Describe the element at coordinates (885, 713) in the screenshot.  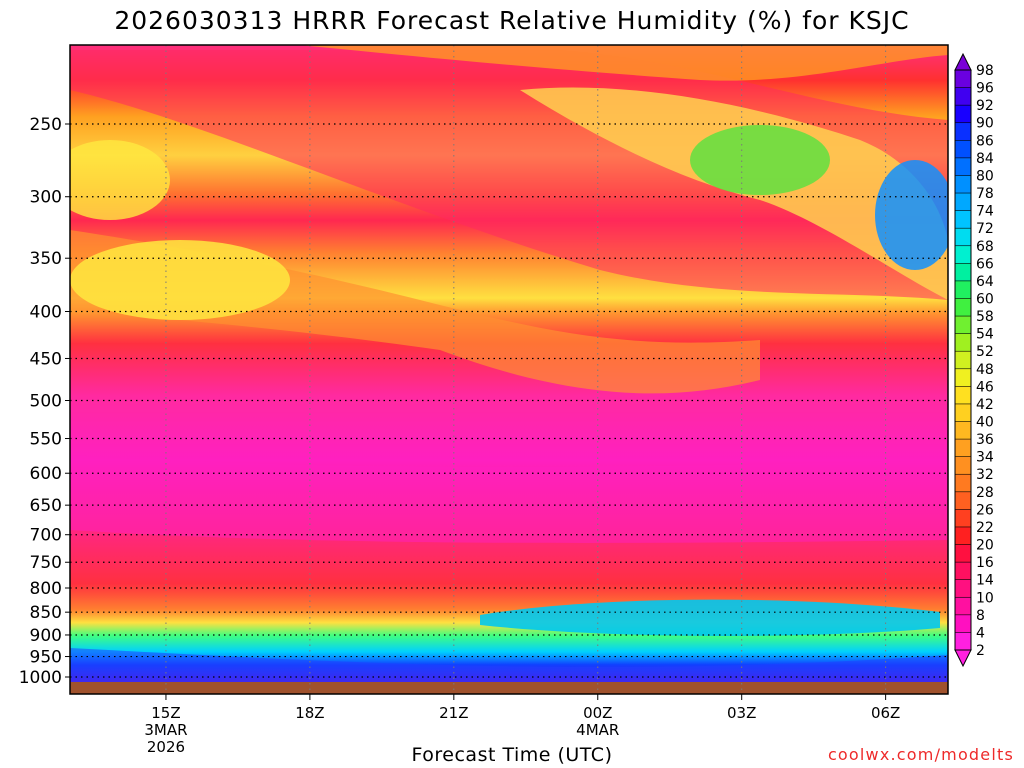
I see `x-tick-label-06Z: 06Z` at that location.